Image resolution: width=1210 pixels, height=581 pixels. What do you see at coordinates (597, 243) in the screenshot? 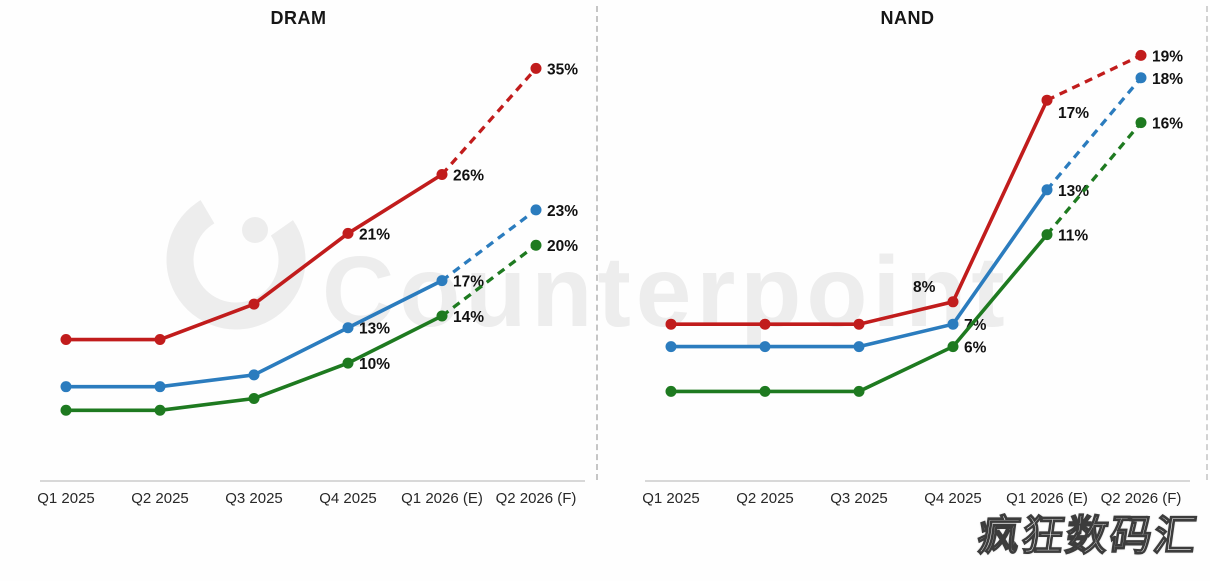
I see `chart-divider-line` at bounding box center [597, 243].